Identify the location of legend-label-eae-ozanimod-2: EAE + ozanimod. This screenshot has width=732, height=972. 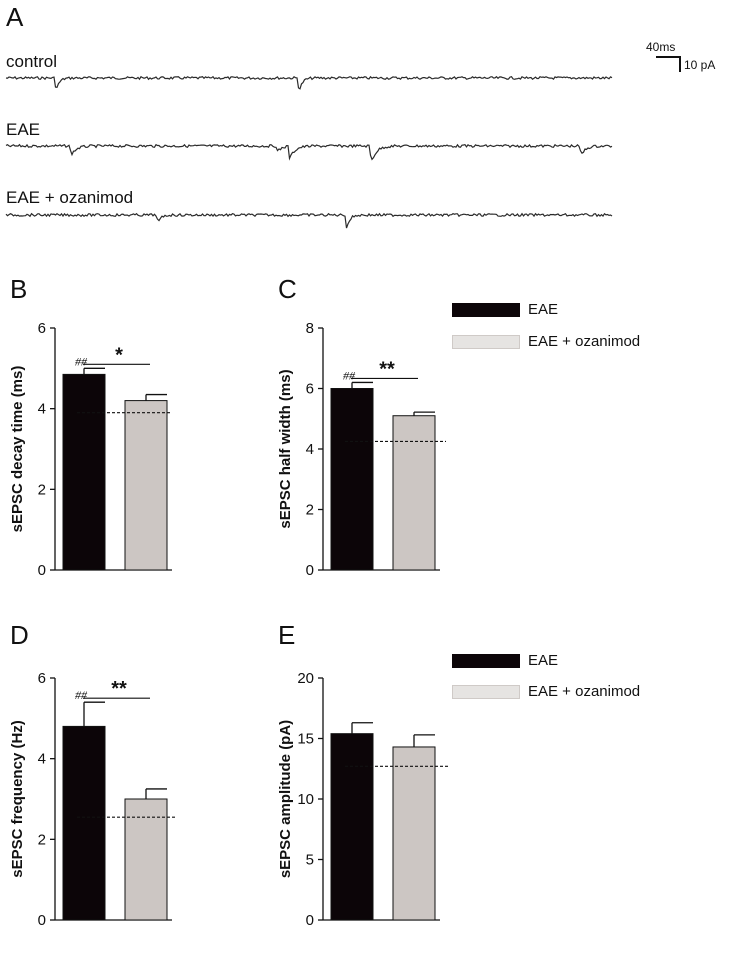
(584, 691).